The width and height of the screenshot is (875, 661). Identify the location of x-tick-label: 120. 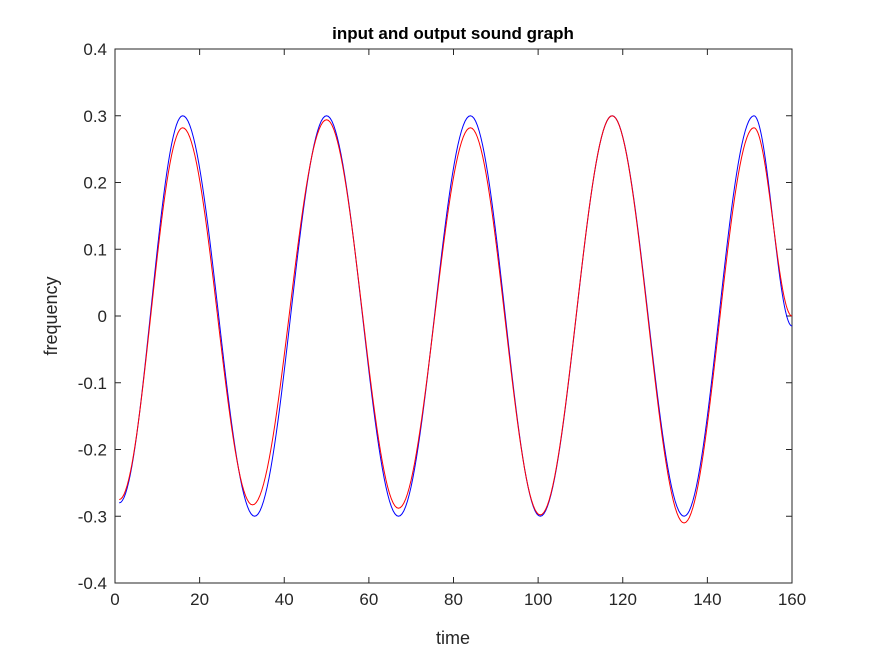
(623, 599).